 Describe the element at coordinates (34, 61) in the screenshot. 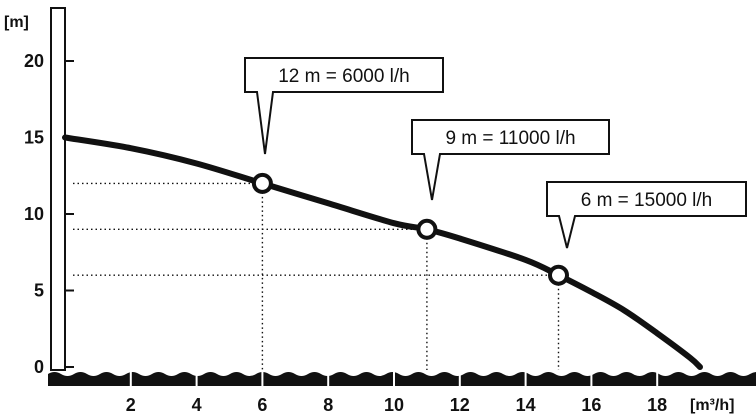

I see `y-tick-label: 20` at that location.